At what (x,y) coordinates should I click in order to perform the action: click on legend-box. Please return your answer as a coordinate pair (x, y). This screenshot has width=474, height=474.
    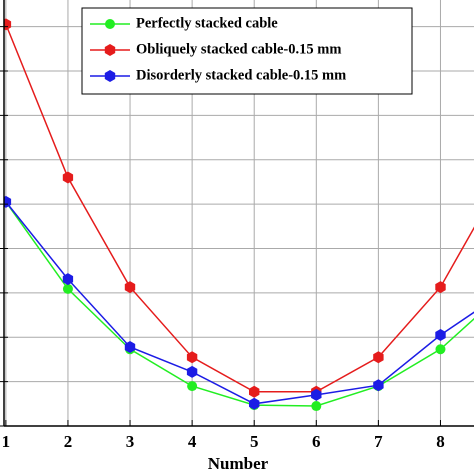
    Looking at the image, I should click on (247, 51).